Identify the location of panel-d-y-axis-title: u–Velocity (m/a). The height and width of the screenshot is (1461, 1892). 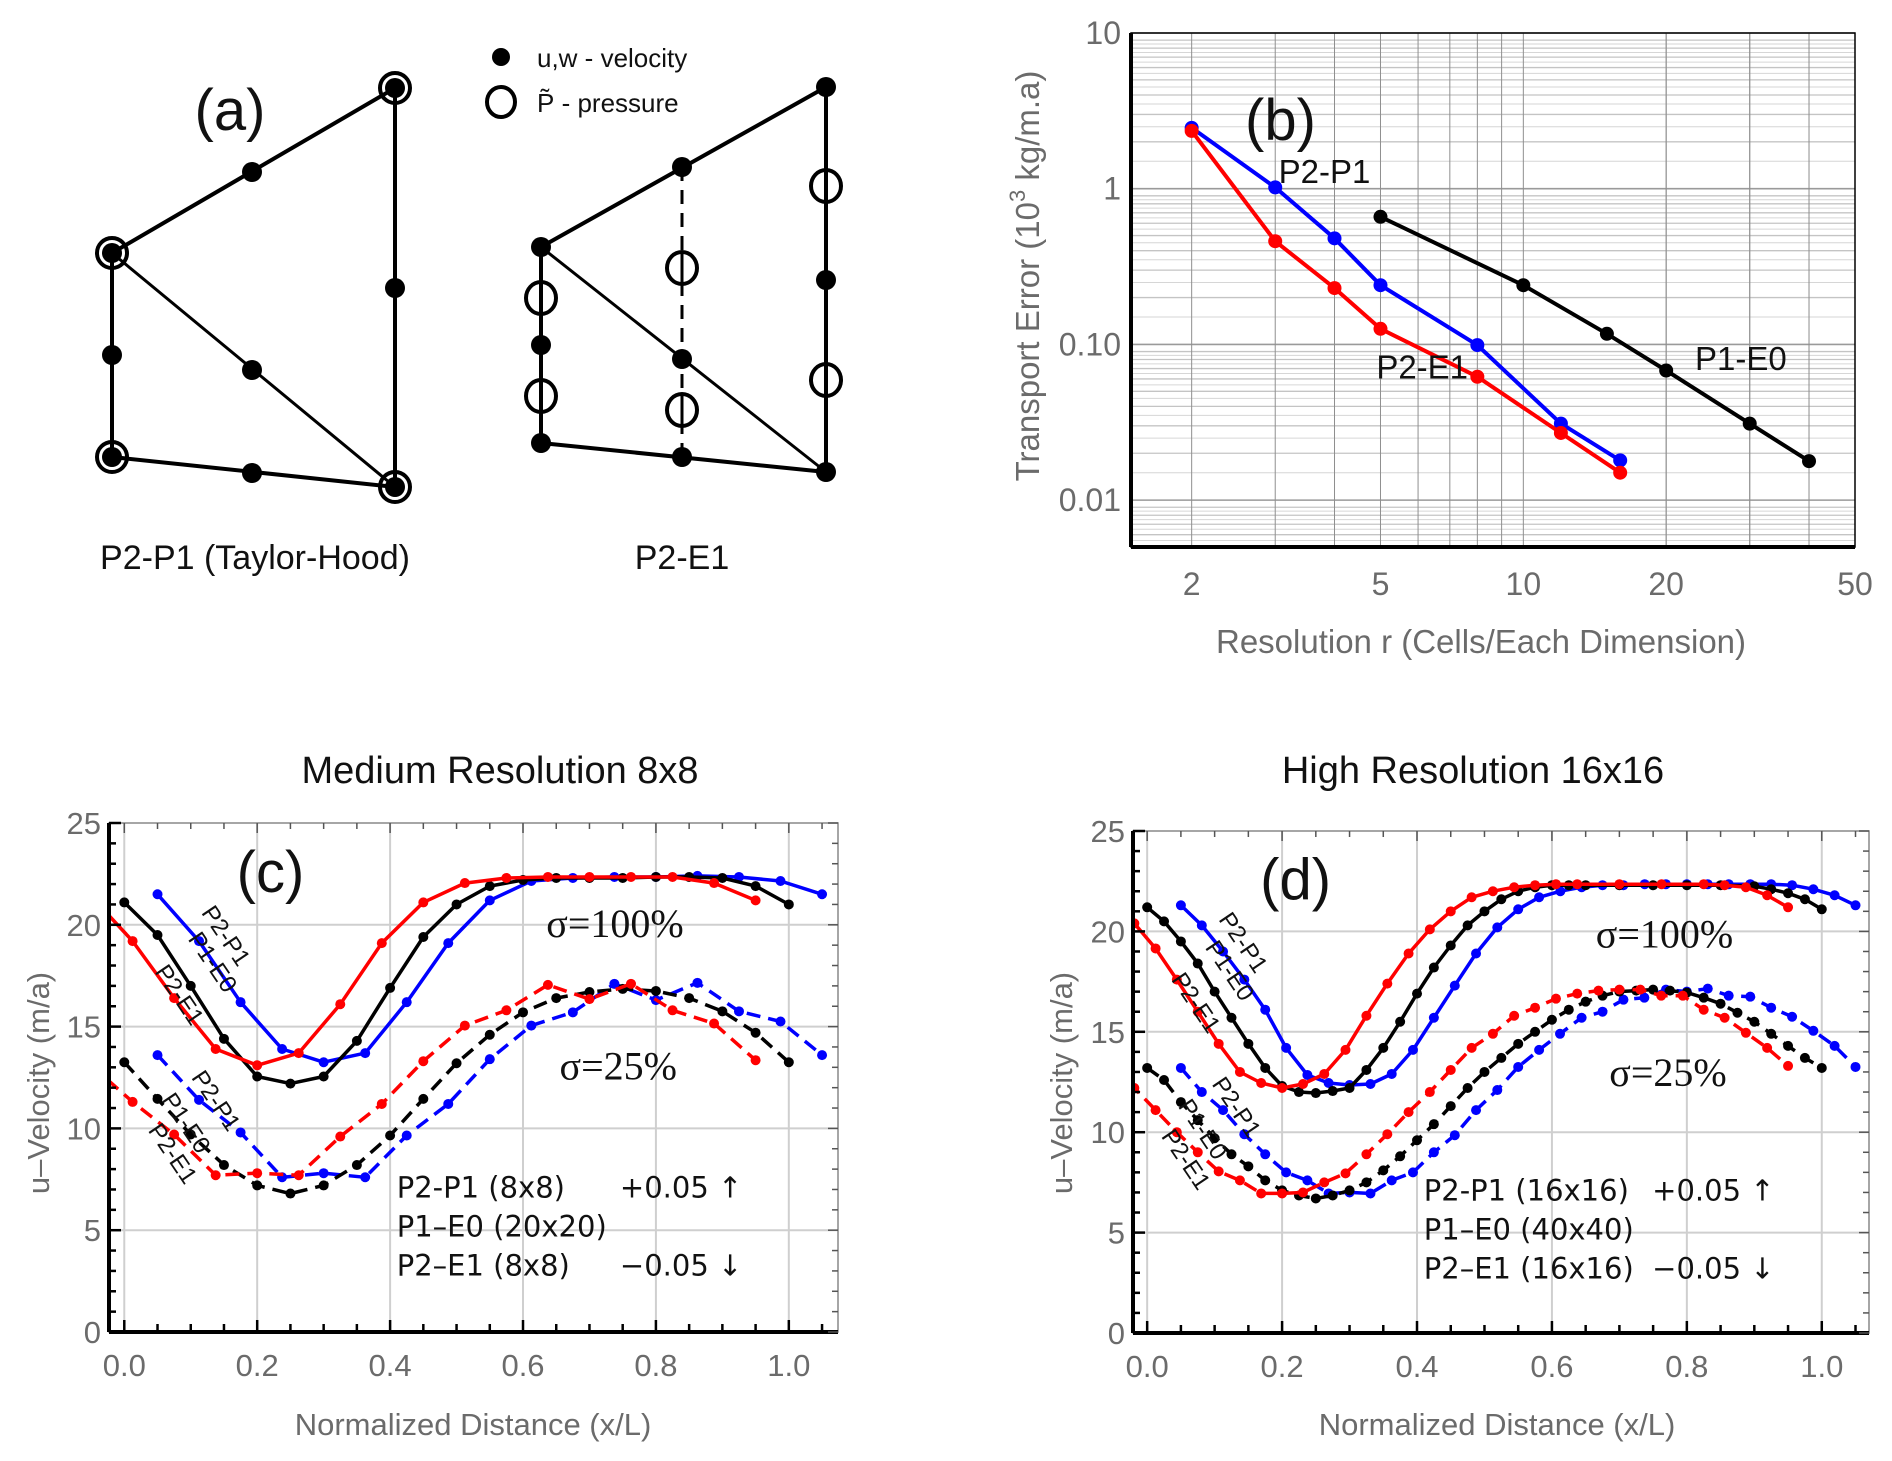
(1061, 1083).